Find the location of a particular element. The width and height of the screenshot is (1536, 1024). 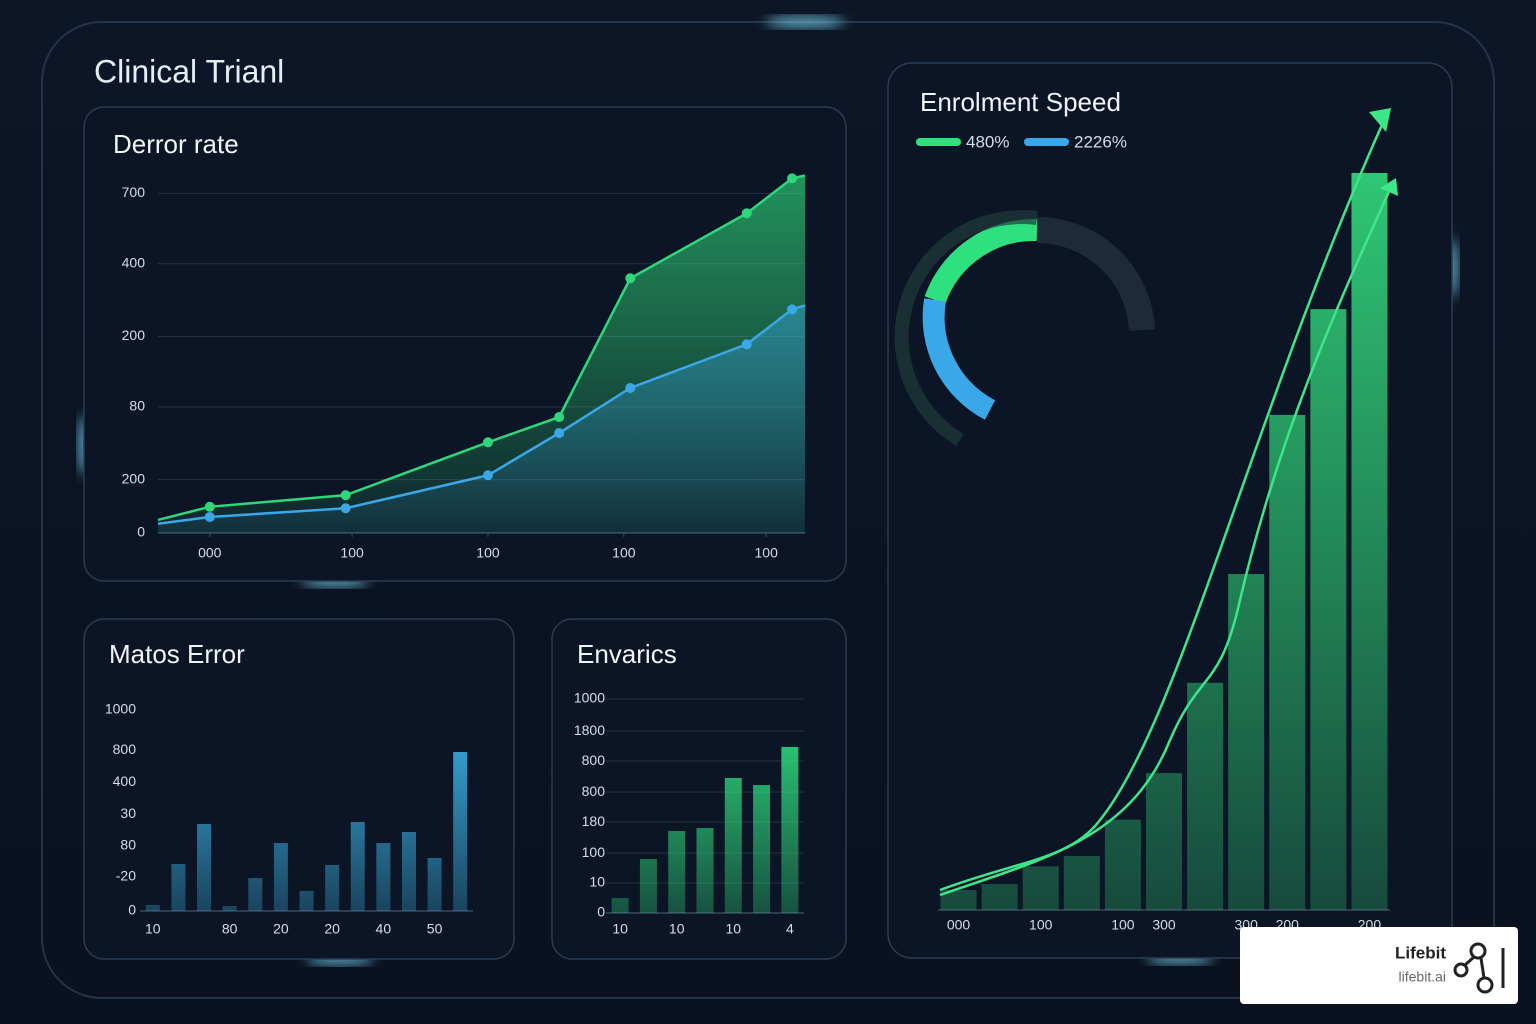

x-tick-label: 50 is located at coordinates (435, 929).